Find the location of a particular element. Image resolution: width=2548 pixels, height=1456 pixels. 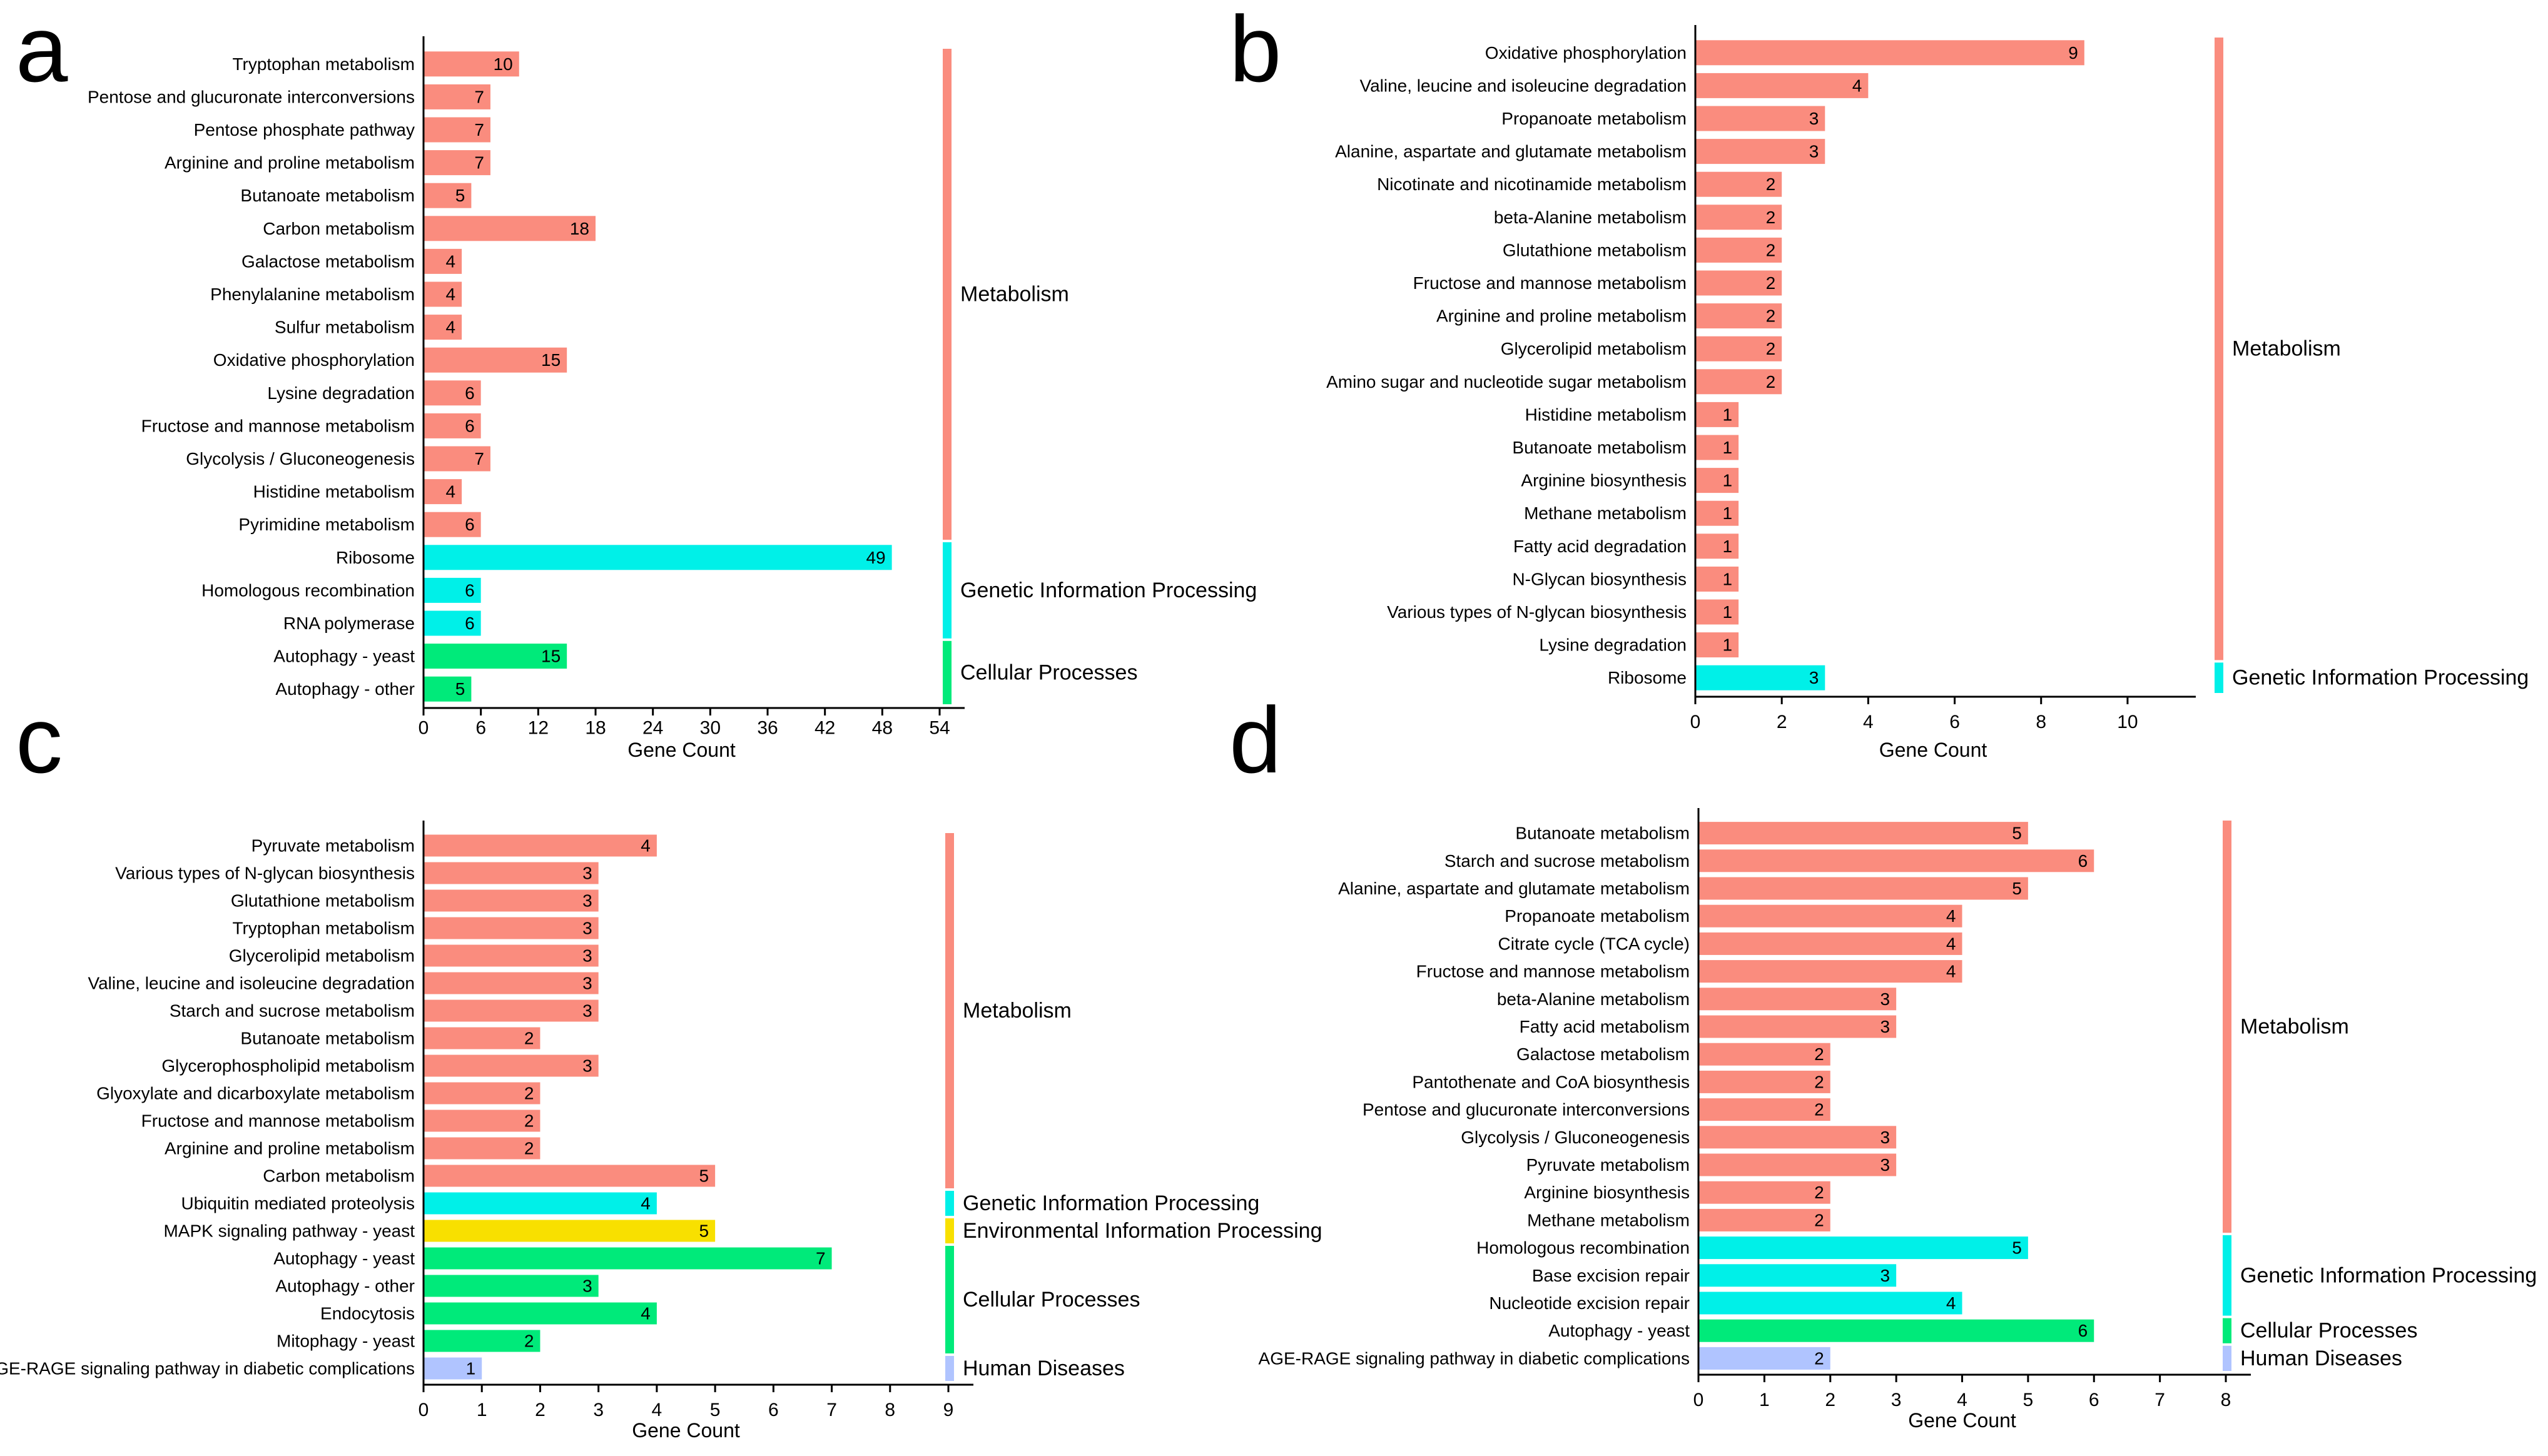

category-label: Autophagy - other is located at coordinates (345, 1287).